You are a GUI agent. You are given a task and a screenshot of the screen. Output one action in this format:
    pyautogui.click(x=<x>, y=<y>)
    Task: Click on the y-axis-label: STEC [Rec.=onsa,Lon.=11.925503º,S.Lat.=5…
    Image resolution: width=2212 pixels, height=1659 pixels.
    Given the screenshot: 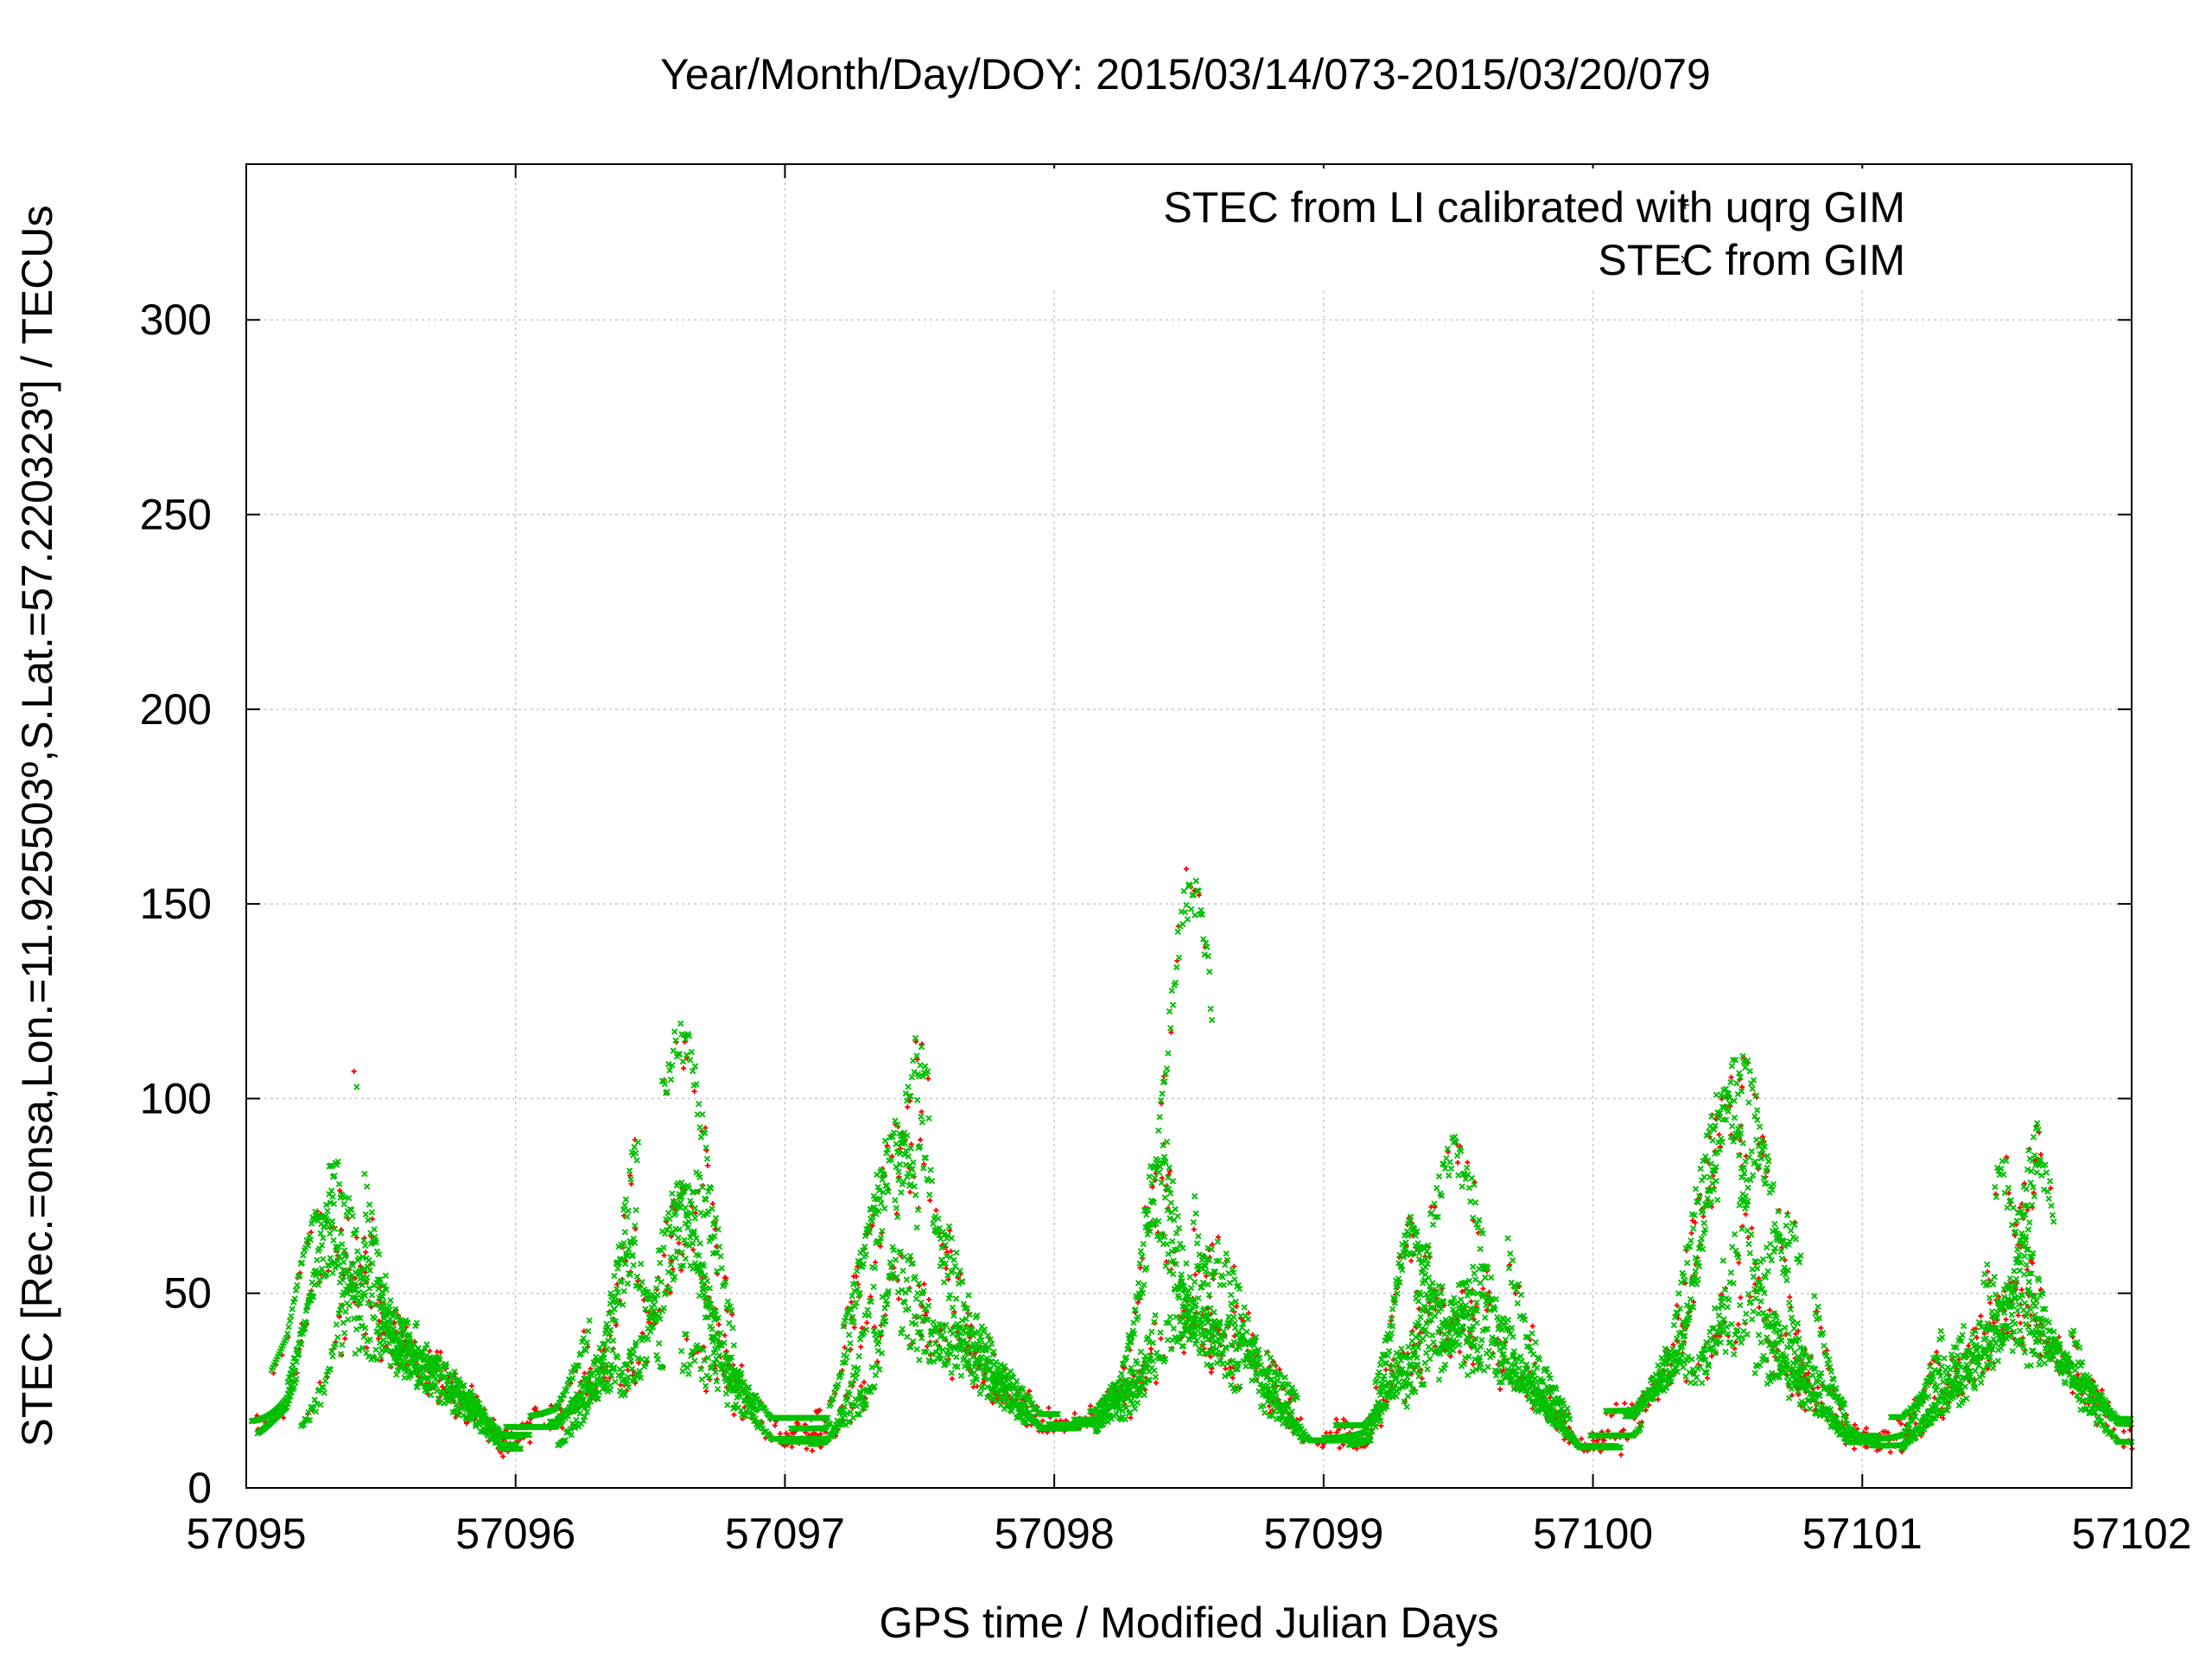 What is the action you would take?
    pyautogui.click(x=37, y=826)
    